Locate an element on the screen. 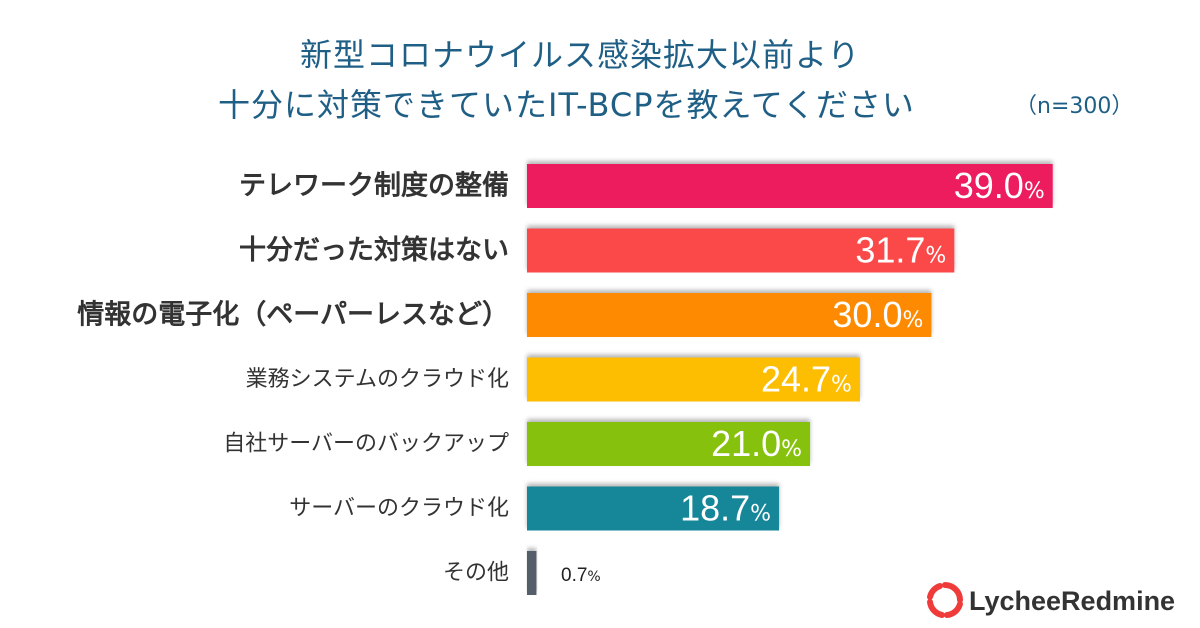 The image size is (1200, 628). category-label: 情報の電子化（ペーパーレスなど） is located at coordinates (293, 315).